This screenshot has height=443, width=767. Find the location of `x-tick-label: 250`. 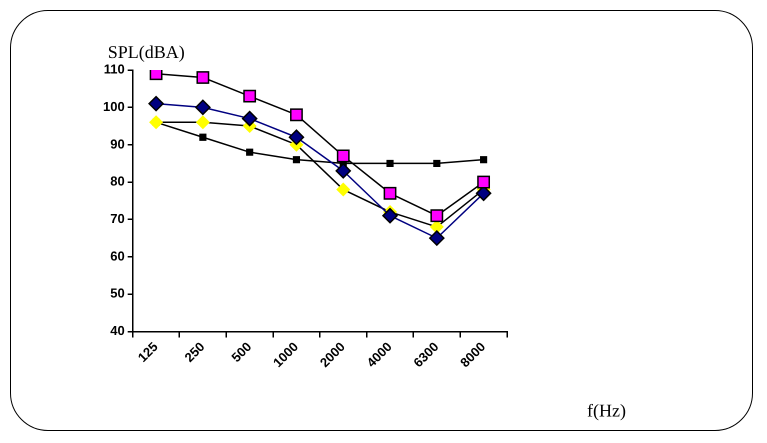

x-tick-label: 250 is located at coordinates (195, 352).